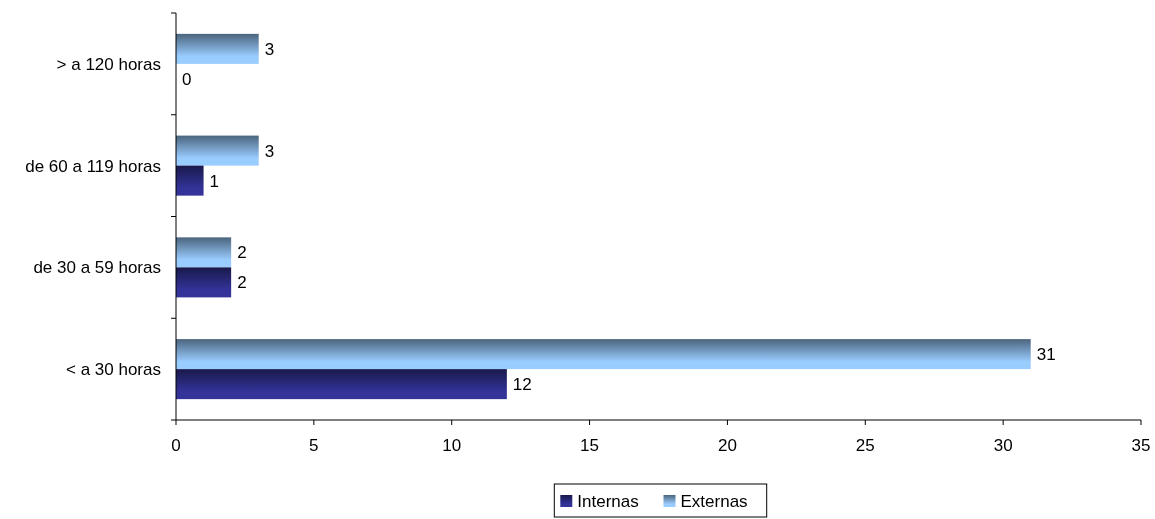 This screenshot has width=1155, height=519. Describe the element at coordinates (113, 370) in the screenshot. I see `y-tick-label: < a 30 horas` at that location.